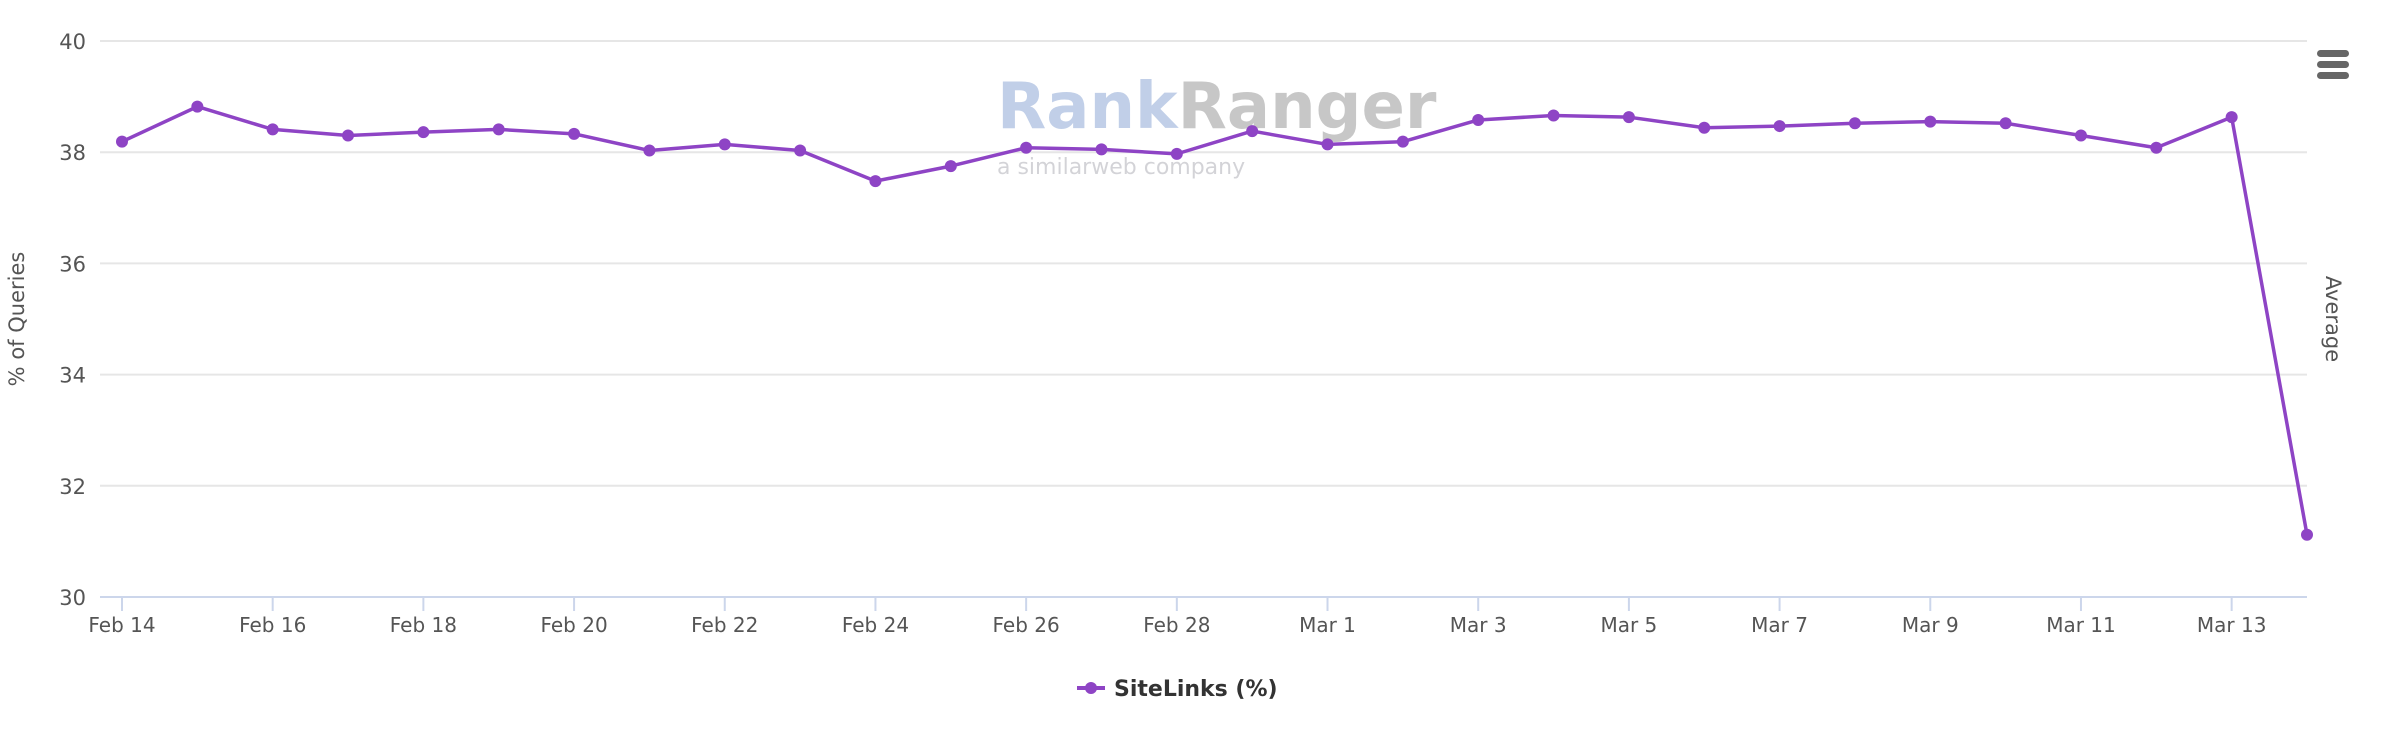 The width and height of the screenshot is (2386, 736). I want to click on watermark-logo: RankRanger, so click(1217, 107).